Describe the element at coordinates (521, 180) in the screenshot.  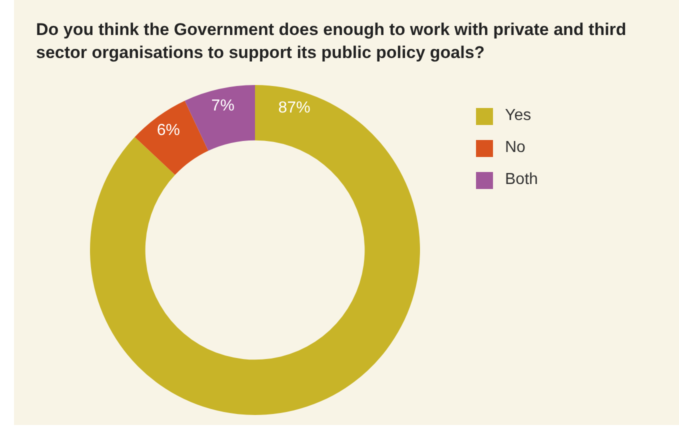
I see `legend-label: Both` at that location.